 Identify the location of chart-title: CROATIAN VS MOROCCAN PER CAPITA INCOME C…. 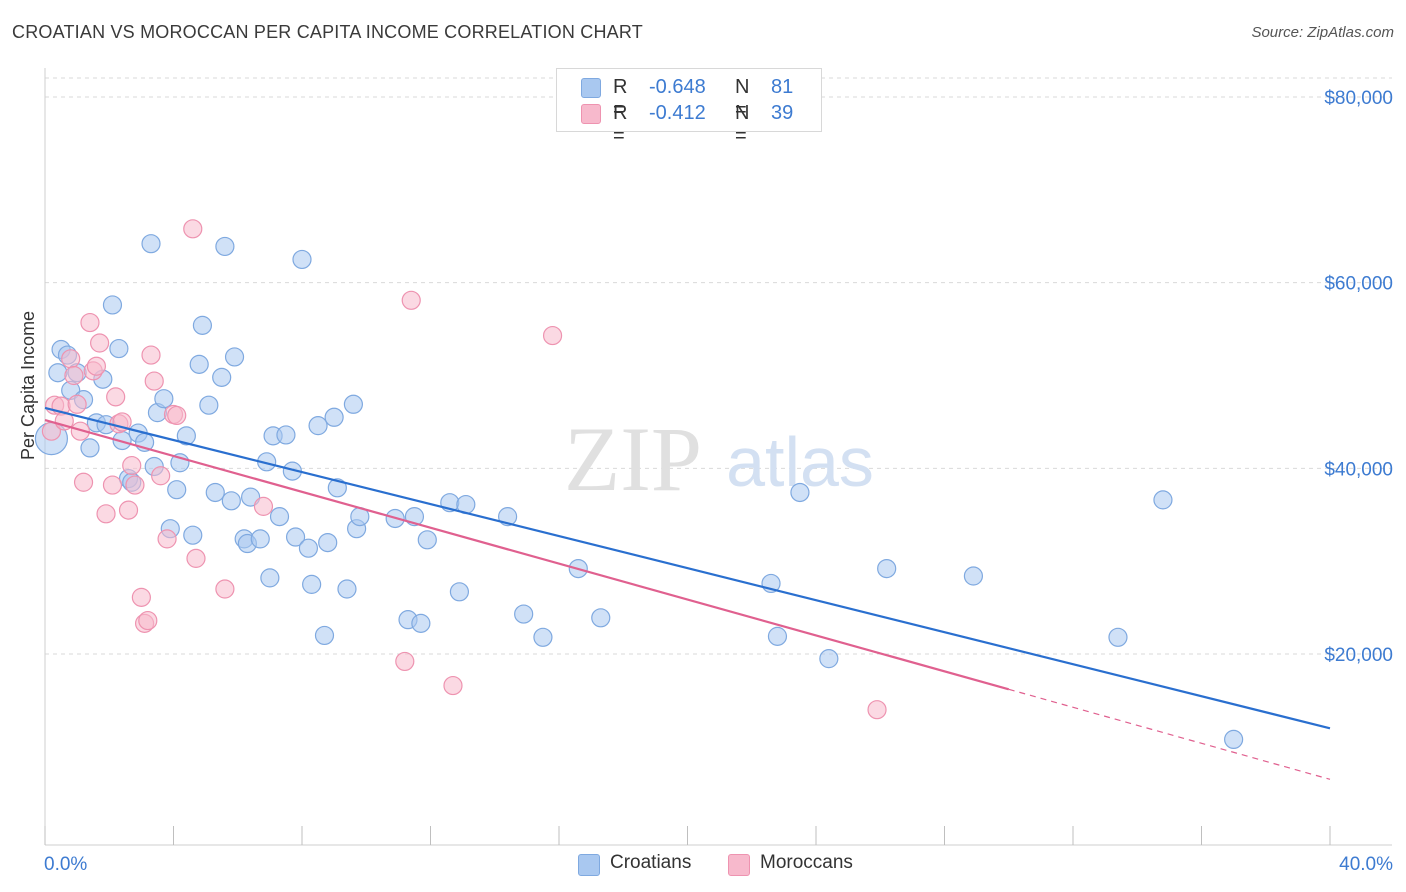
(327, 32).